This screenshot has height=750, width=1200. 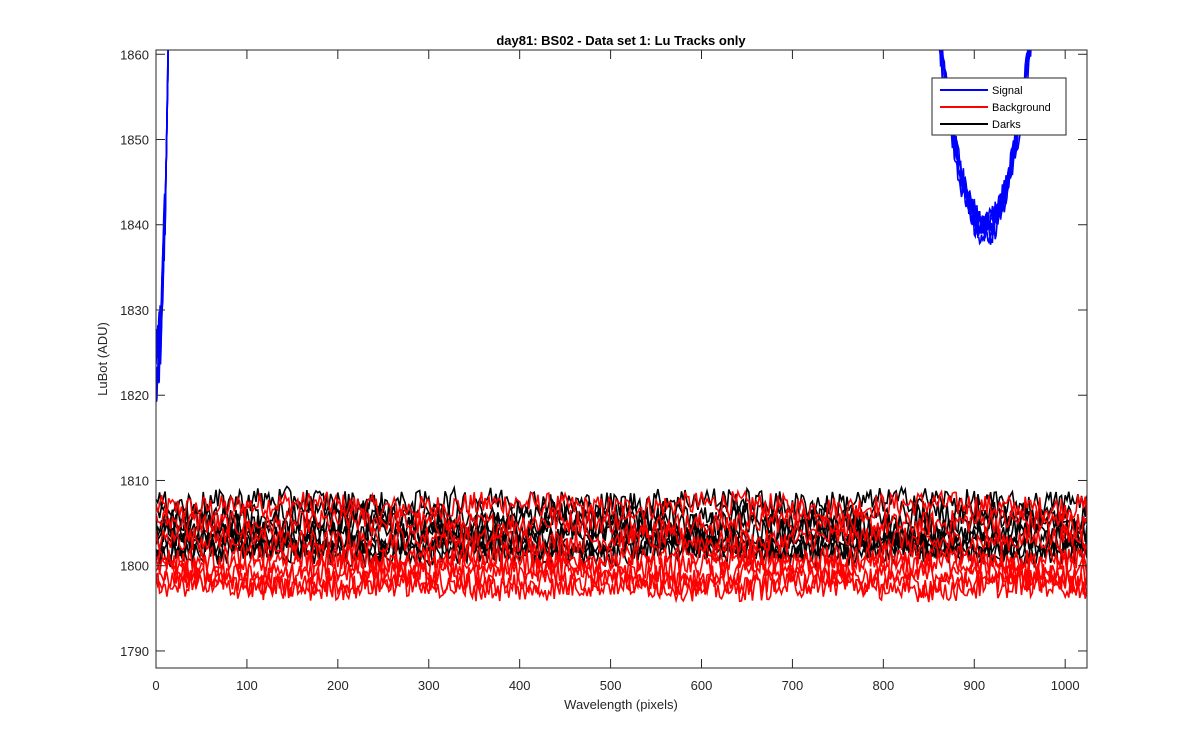 What do you see at coordinates (793, 685) in the screenshot?
I see `x-tick-label: 700` at bounding box center [793, 685].